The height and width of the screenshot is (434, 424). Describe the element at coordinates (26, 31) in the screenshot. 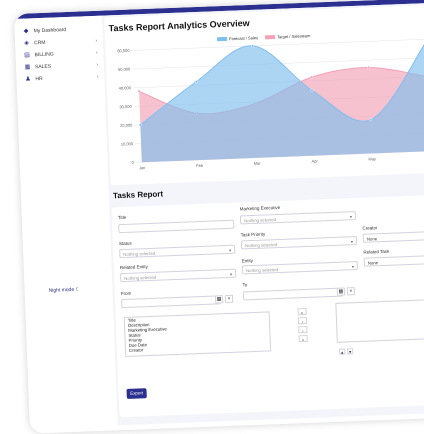

I see `dashboard-icon: ◆` at that location.